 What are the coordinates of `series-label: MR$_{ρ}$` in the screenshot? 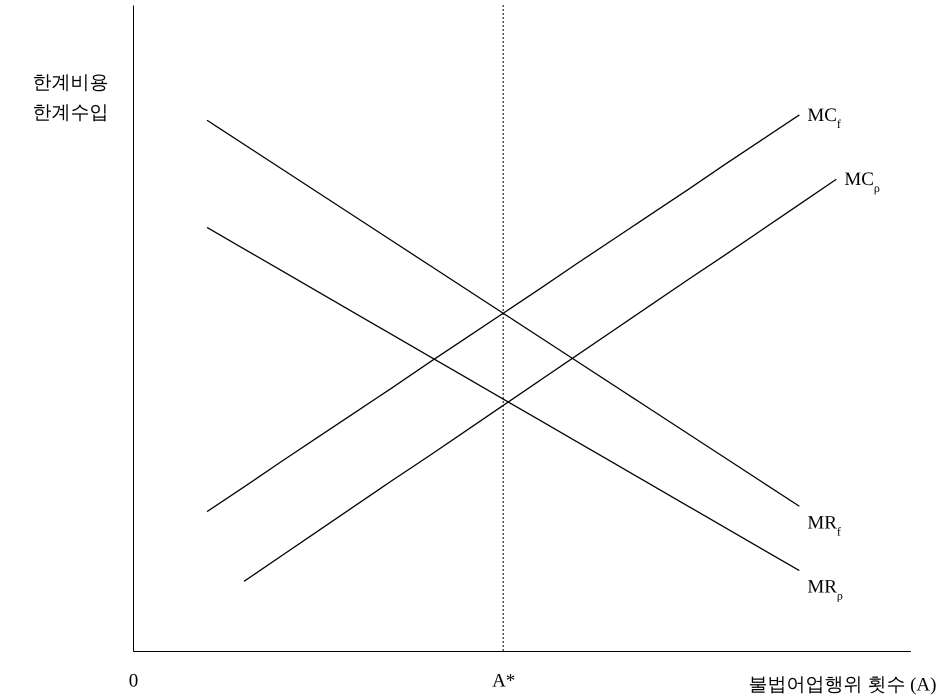 It's located at (825, 589).